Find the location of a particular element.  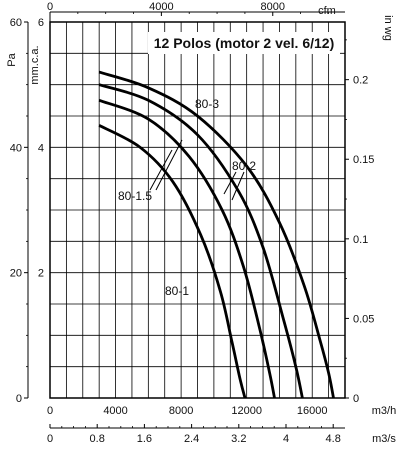

series-label-80-1: 80-1 is located at coordinates (177, 291).